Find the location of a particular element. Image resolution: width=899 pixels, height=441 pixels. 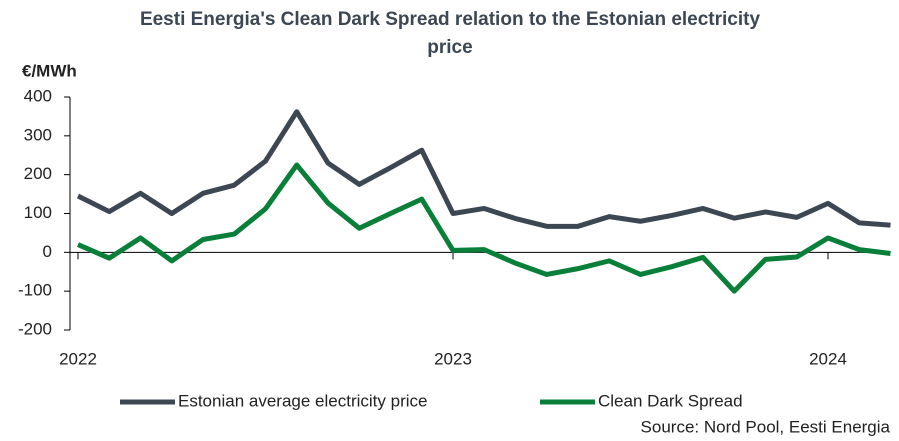

x-tick-label: 2024 is located at coordinates (828, 358).